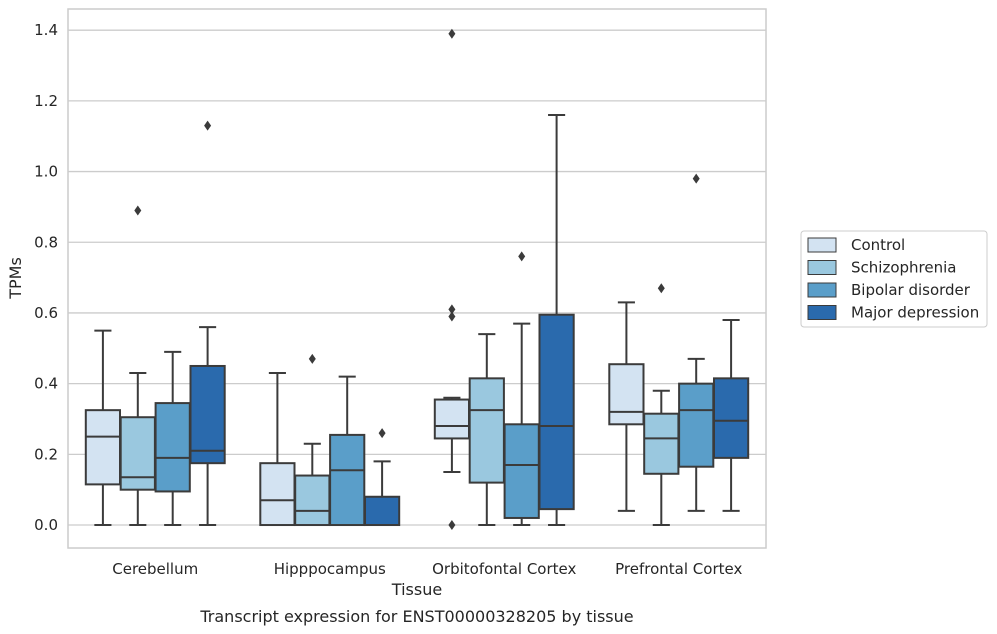  Describe the element at coordinates (416, 589) in the screenshot. I see `x-axis-title: Tissue` at that location.